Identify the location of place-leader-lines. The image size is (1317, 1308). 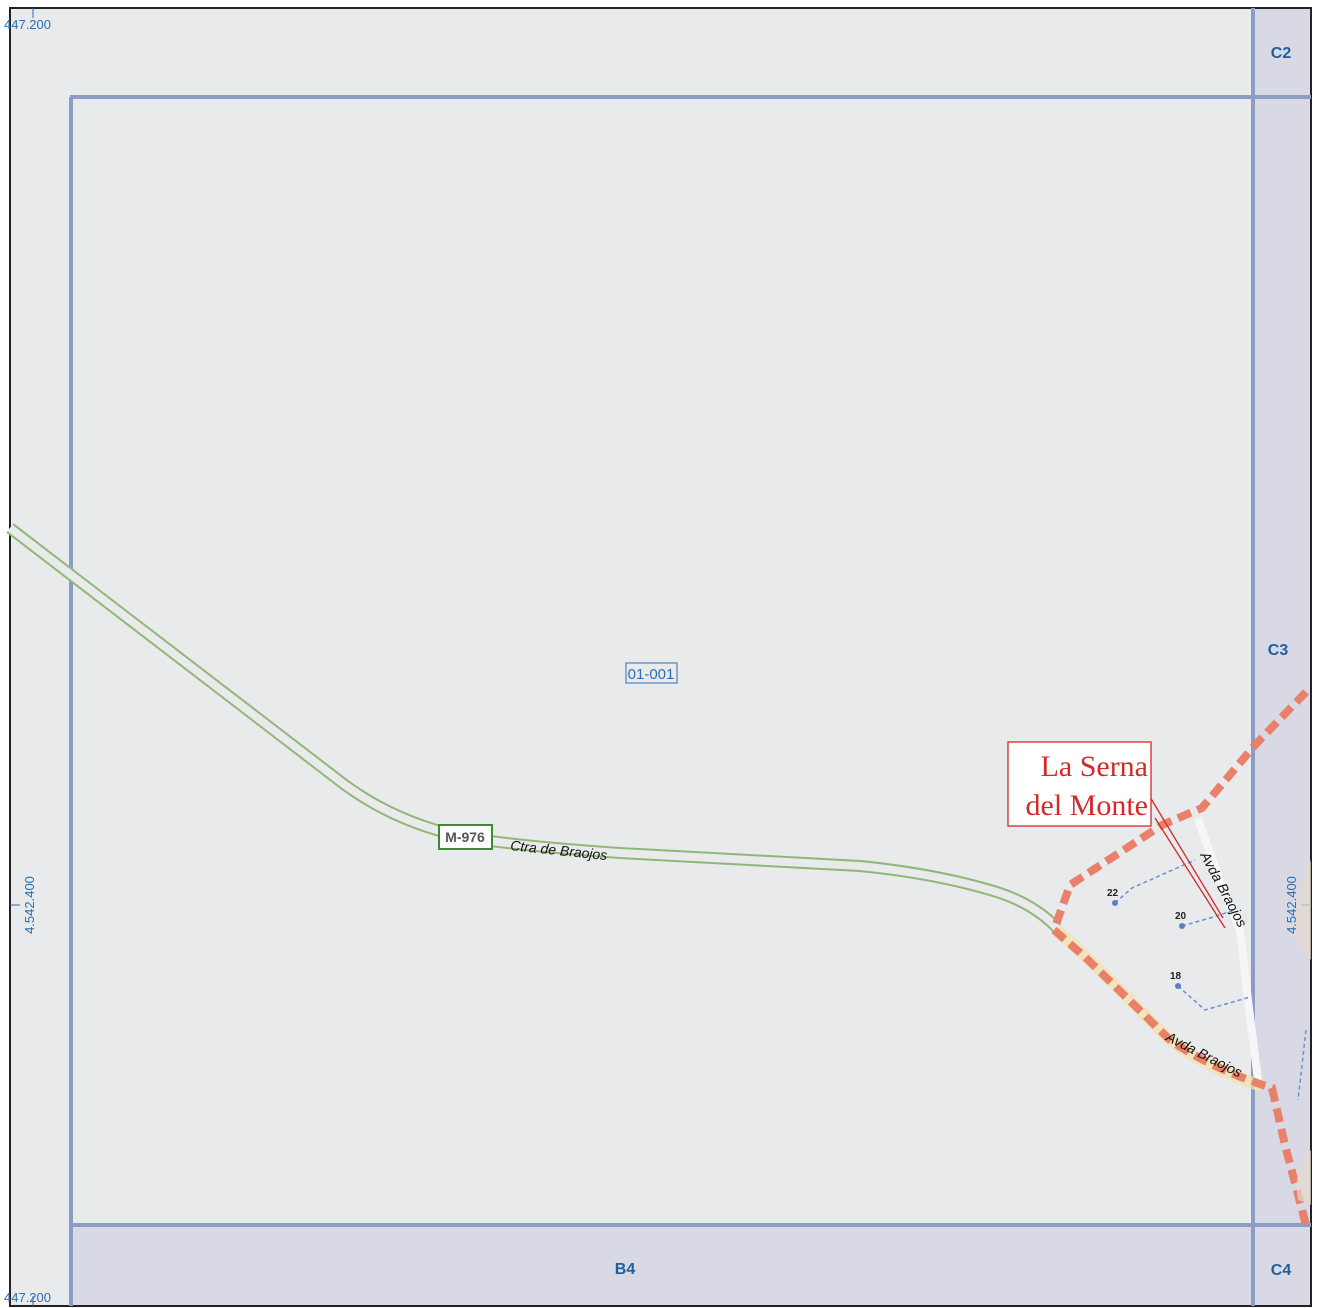
(1187, 862).